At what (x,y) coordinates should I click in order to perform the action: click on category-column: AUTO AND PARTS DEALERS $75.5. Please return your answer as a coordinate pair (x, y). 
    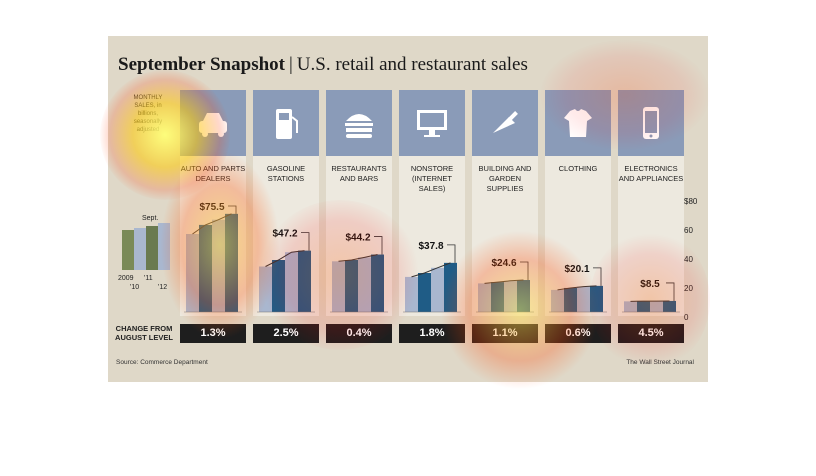
    Looking at the image, I should click on (213, 203).